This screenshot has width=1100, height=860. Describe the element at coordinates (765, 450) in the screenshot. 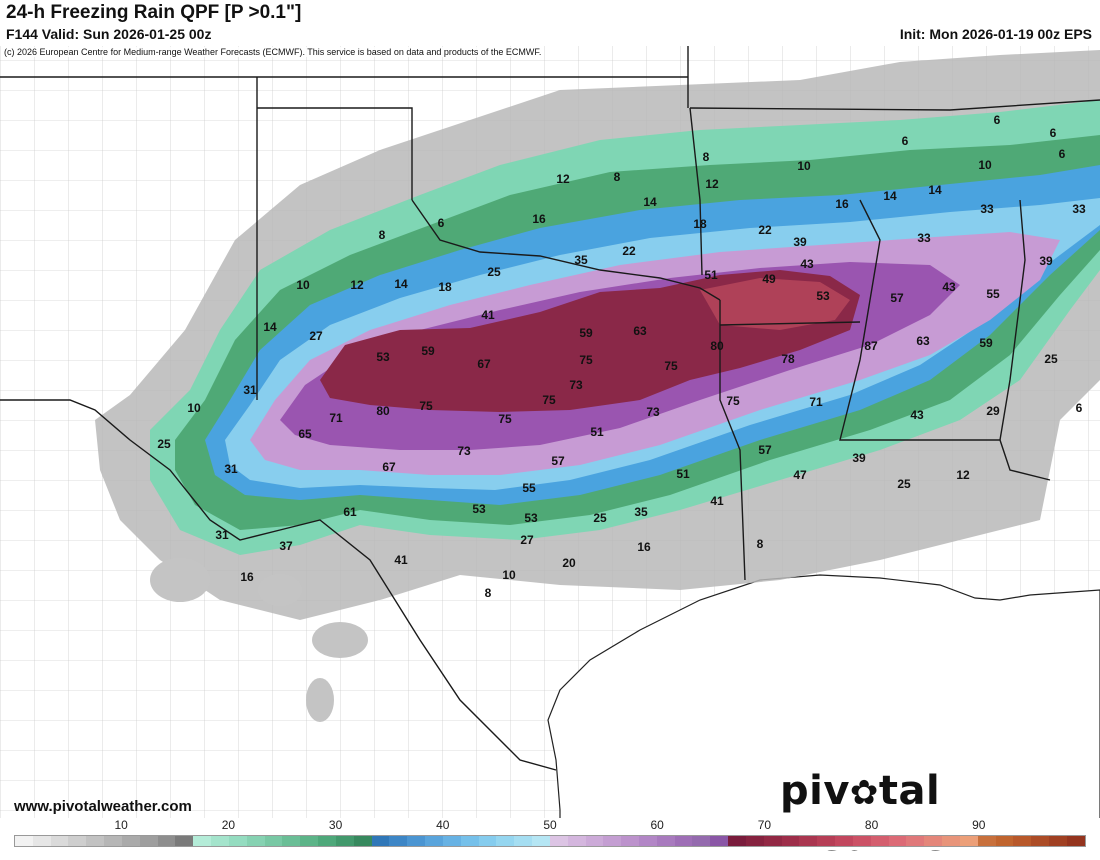

I see `value-label: 57` at that location.